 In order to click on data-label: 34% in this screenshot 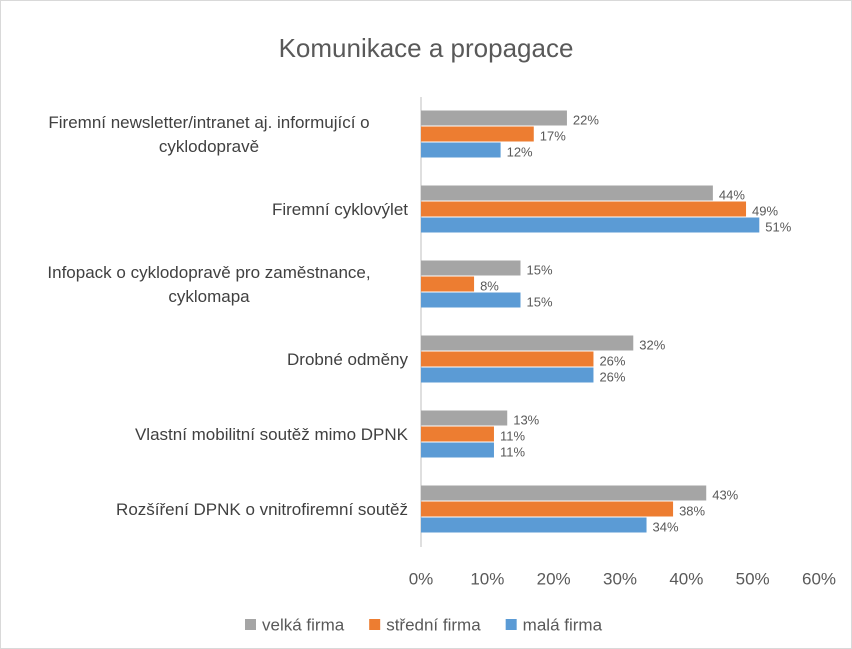, I will do `click(666, 526)`.